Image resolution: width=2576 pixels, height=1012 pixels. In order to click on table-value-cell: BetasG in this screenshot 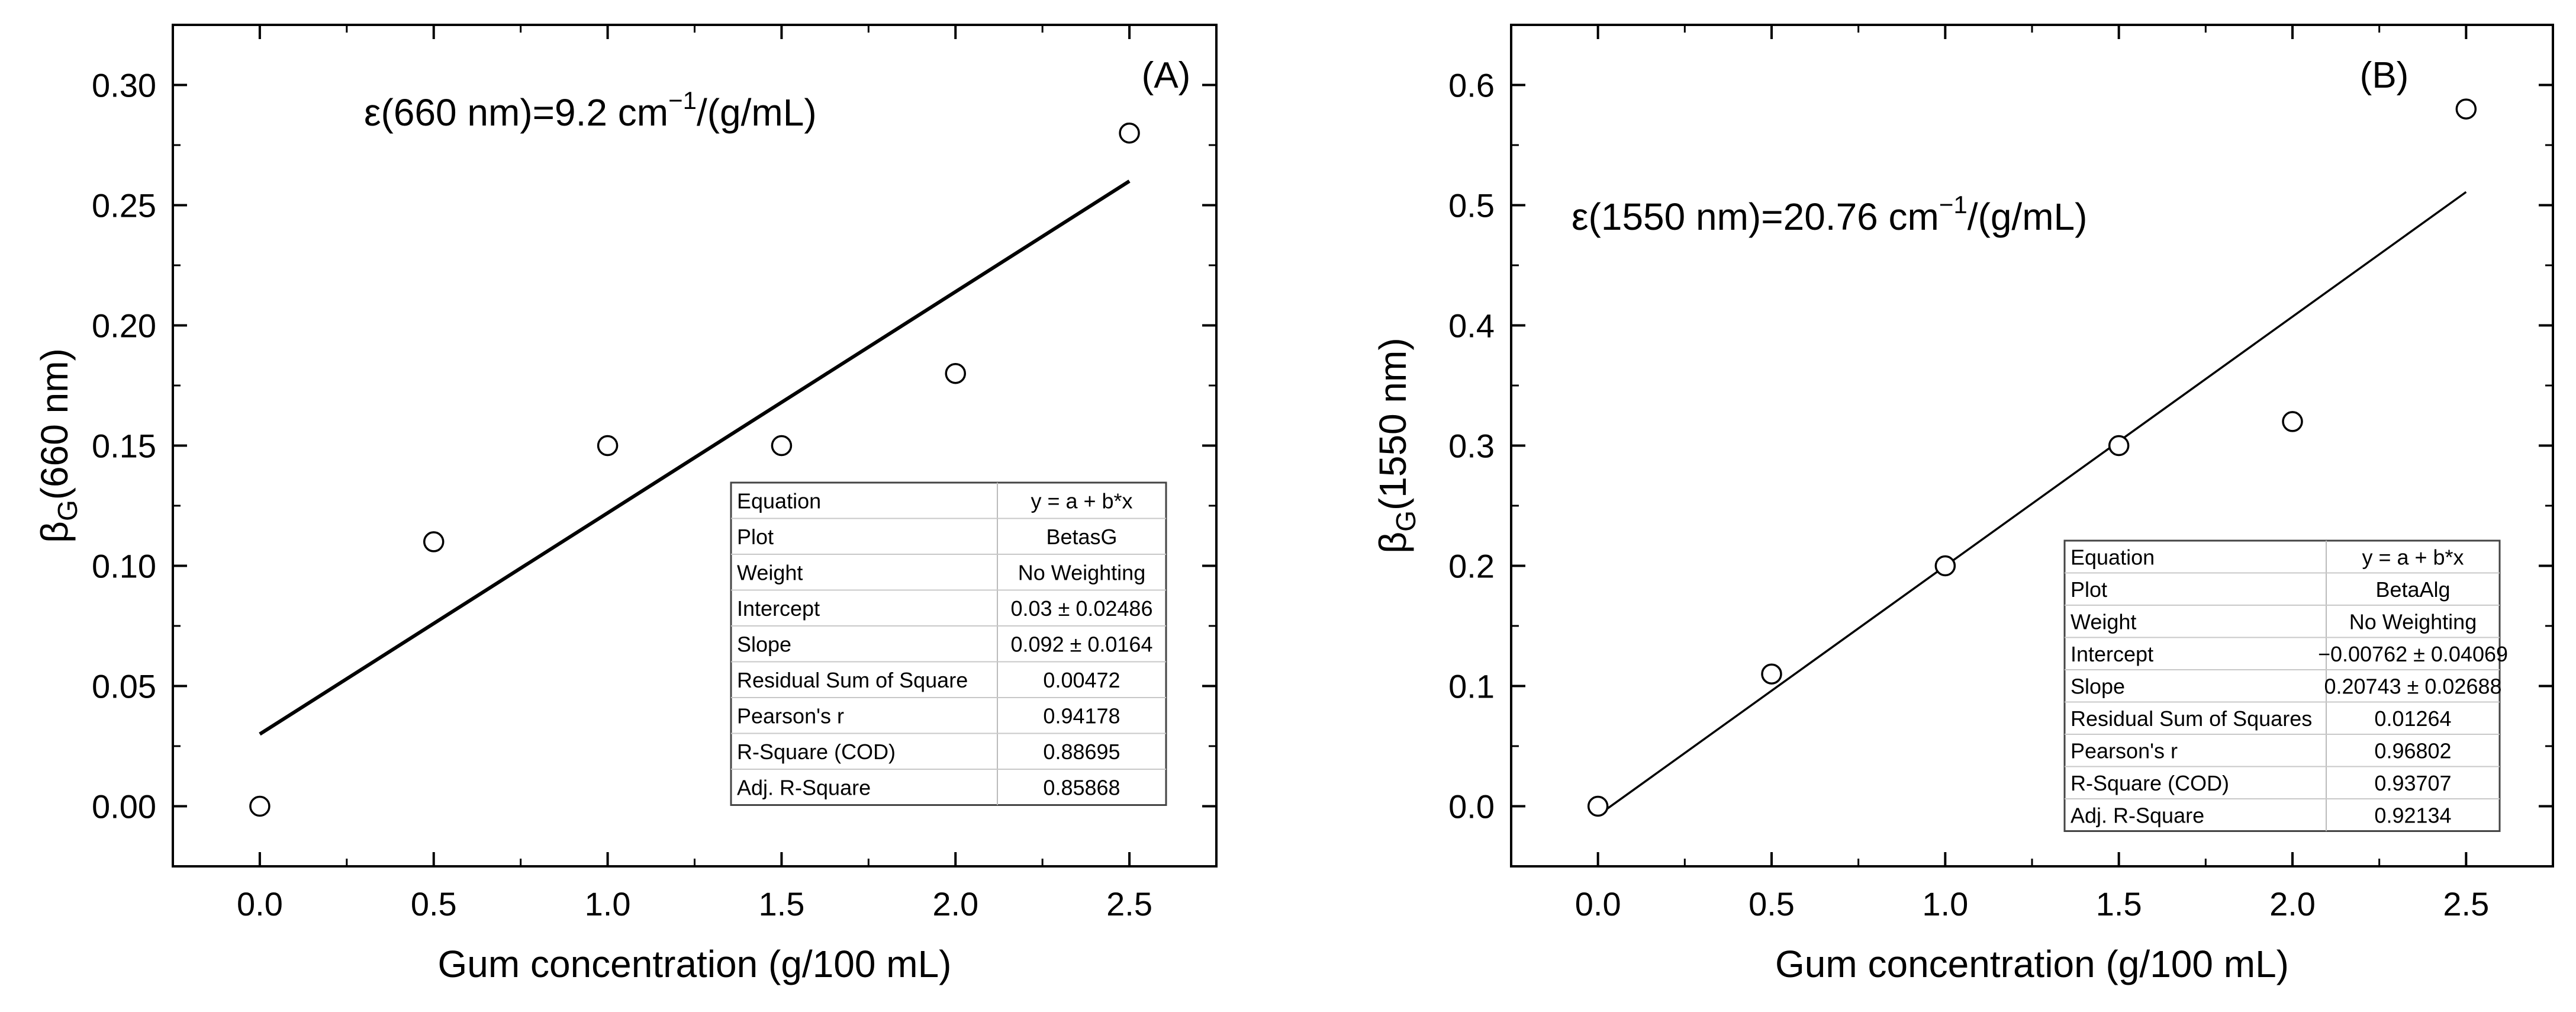, I will do `click(1081, 537)`.